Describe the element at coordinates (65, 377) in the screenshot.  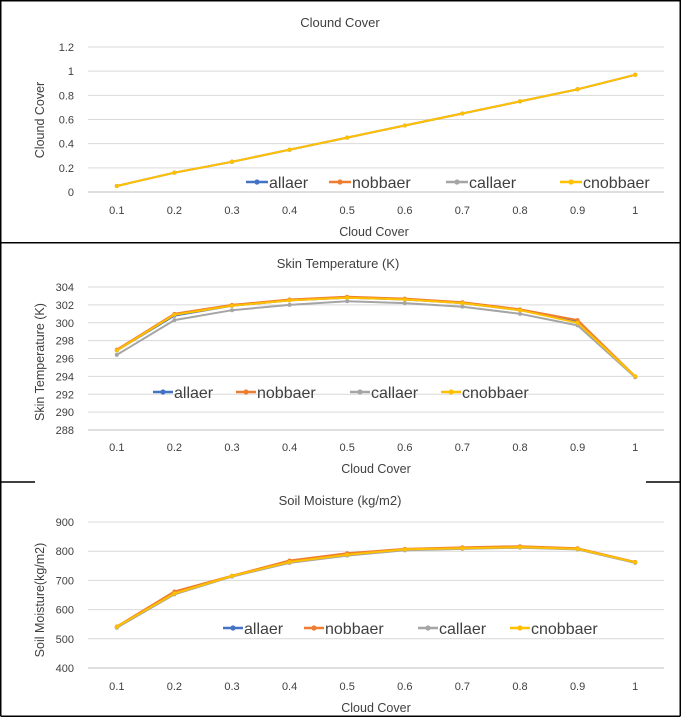
I see `y-tick-label: 294` at that location.